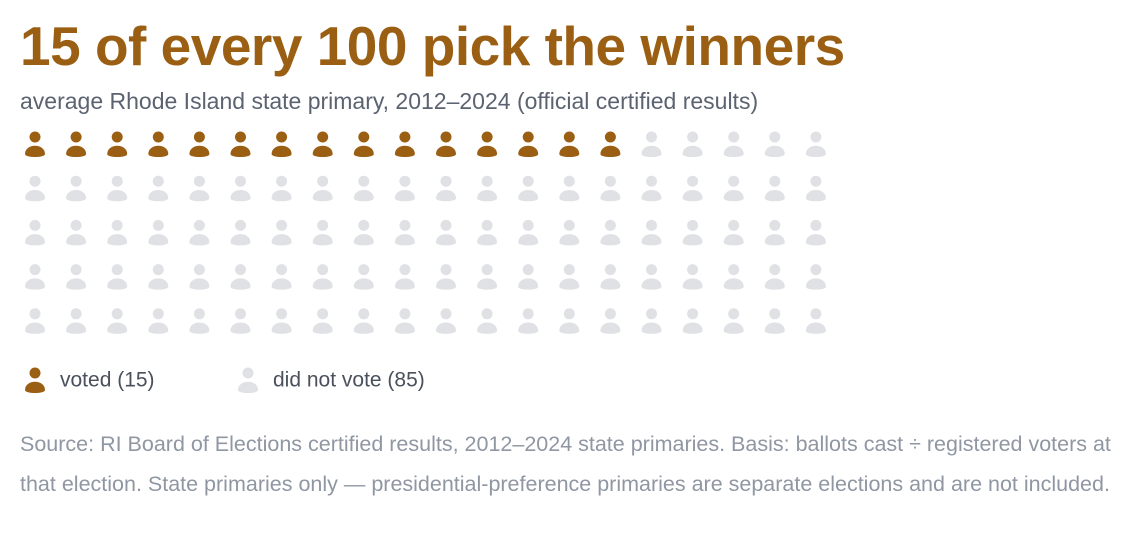 The width and height of the screenshot is (1130, 556). I want to click on legend-label: did not vote (85), so click(349, 380).